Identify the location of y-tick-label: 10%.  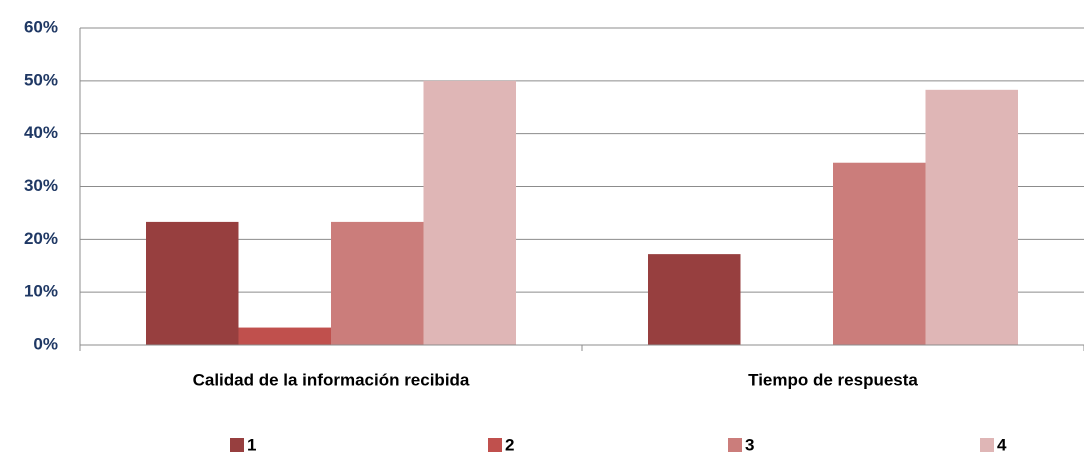
(41, 291).